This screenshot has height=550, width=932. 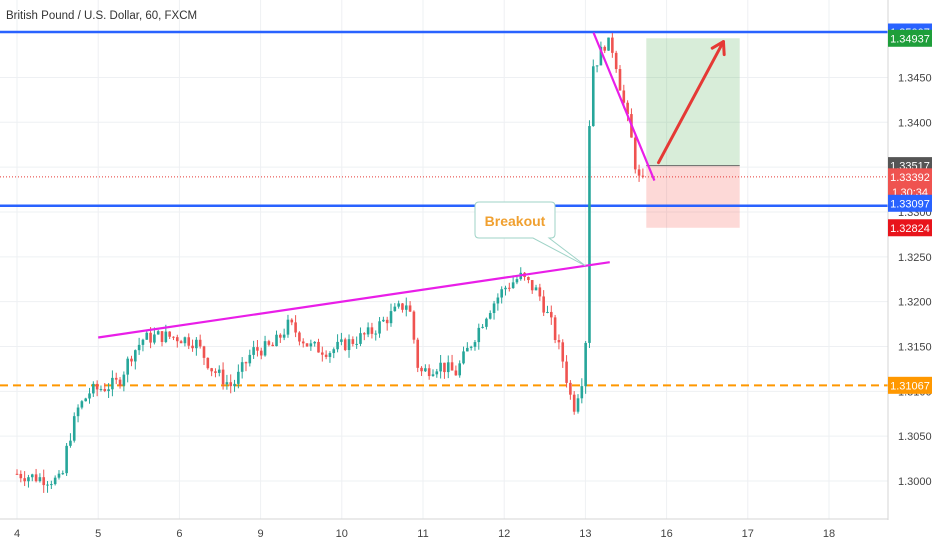 What do you see at coordinates (915, 482) in the screenshot?
I see `price-tick-label: 1.30000` at bounding box center [915, 482].